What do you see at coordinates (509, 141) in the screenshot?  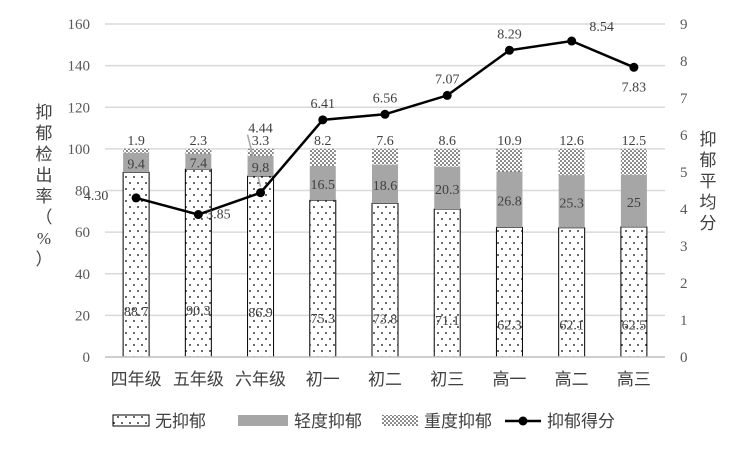 I see `bar-data-label: 10.9` at bounding box center [509, 141].